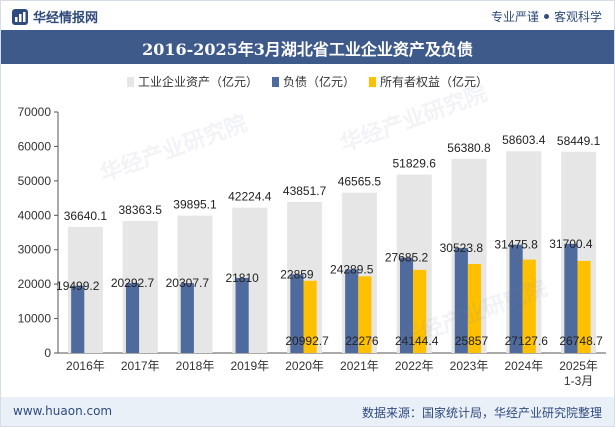  I want to click on data-label-equity: 26748.7, so click(581, 341).